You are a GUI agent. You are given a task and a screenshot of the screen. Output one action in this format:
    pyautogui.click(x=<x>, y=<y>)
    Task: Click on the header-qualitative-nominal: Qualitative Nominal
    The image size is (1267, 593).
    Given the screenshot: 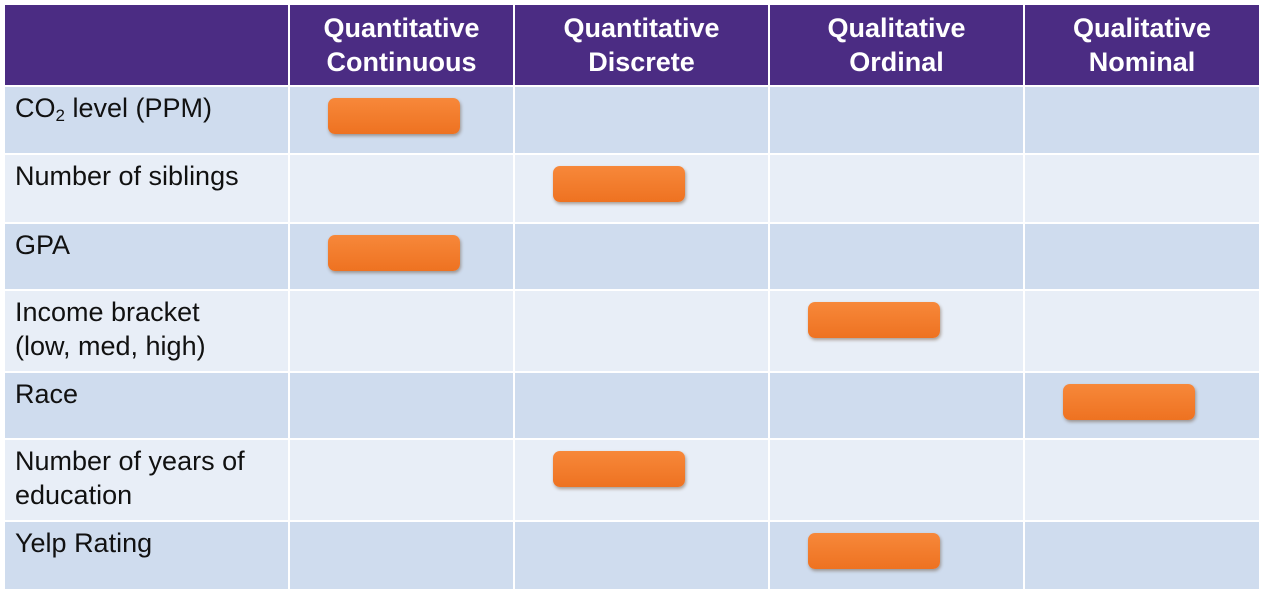 What is the action you would take?
    pyautogui.click(x=1142, y=45)
    